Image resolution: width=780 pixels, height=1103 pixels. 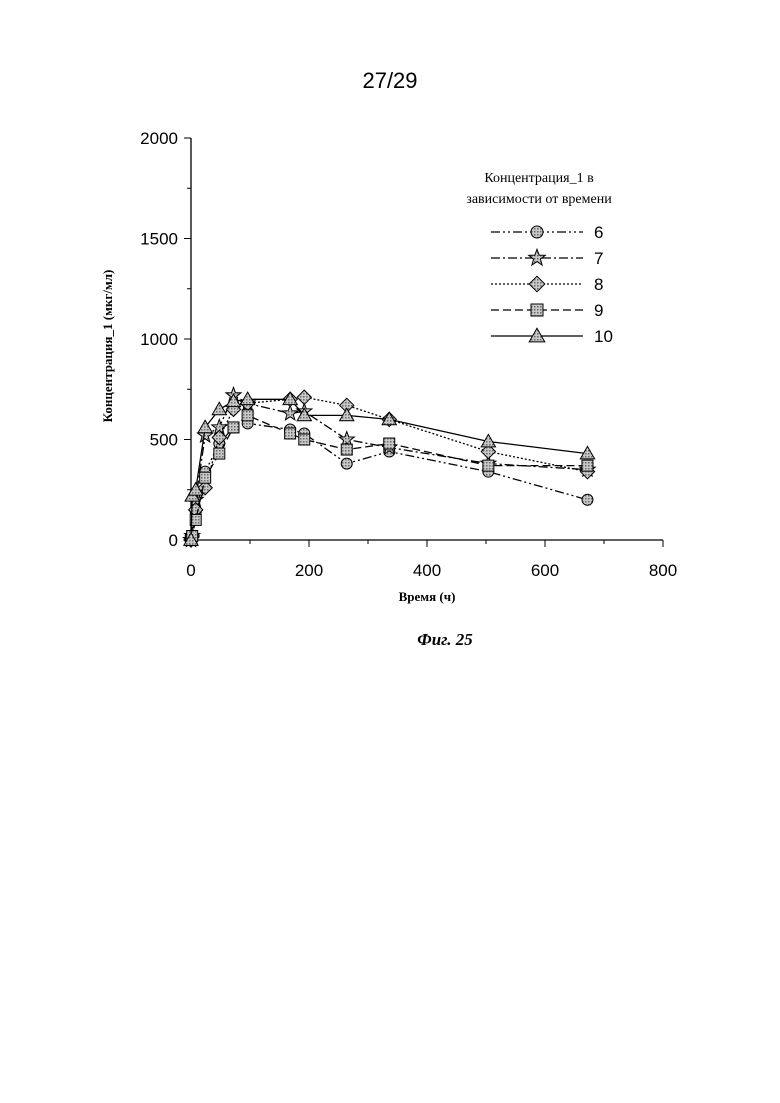 What do you see at coordinates (390, 640) in the screenshot?
I see `figure-caption: Фиг. 25` at bounding box center [390, 640].